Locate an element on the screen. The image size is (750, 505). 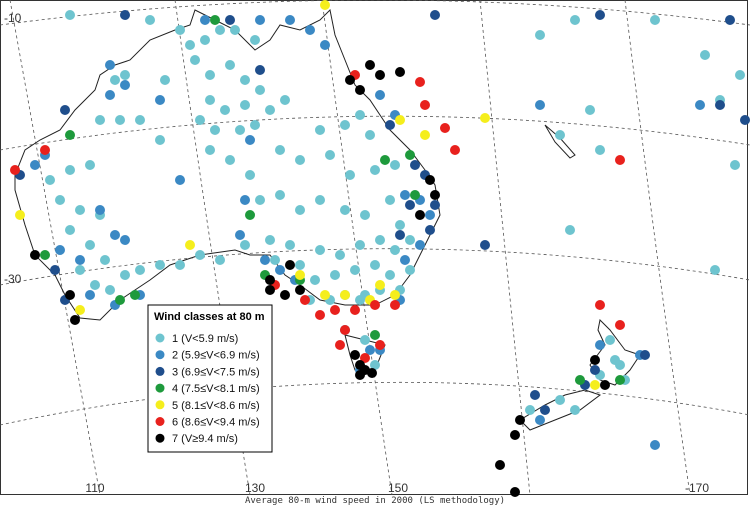
legend-box is located at coordinates (210, 378).